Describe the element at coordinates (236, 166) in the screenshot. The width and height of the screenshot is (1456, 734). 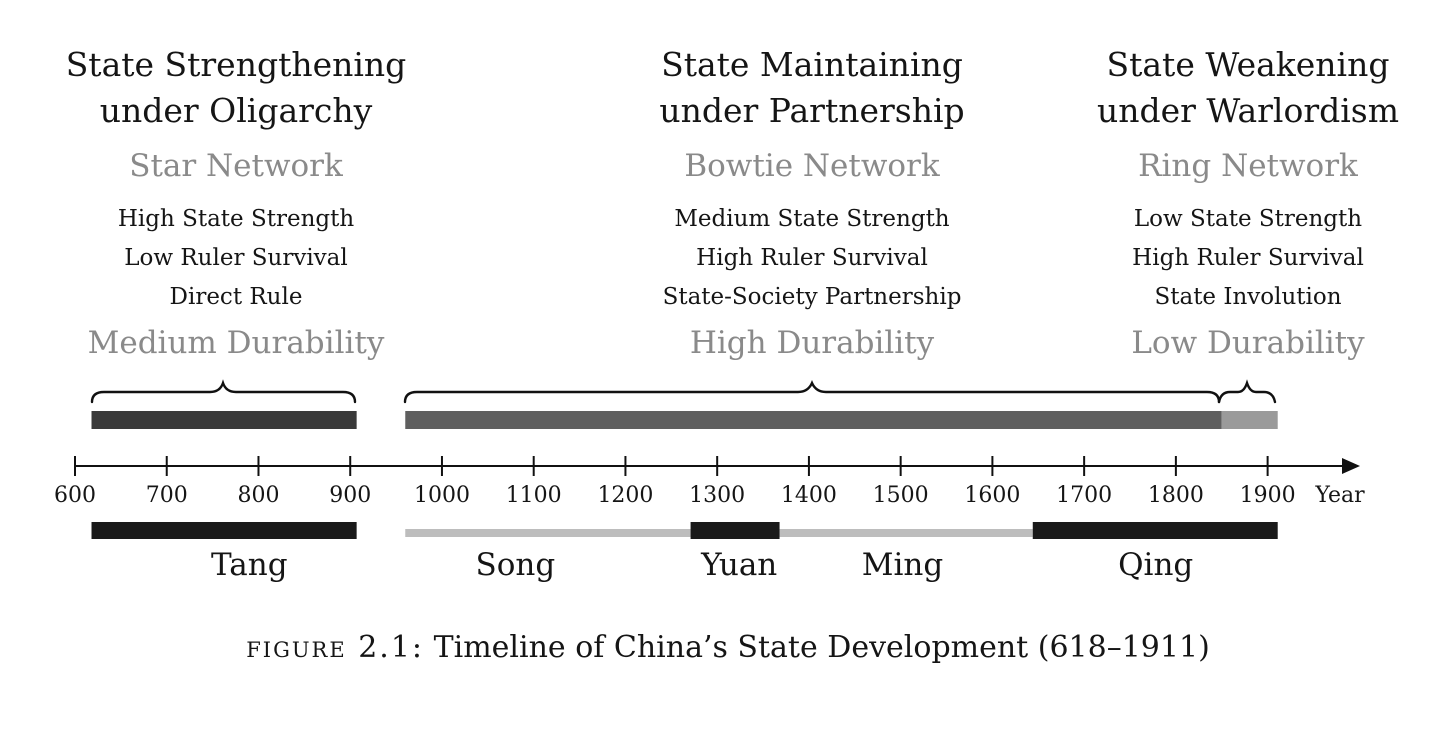
I see `phase-network-star: Star Network` at that location.